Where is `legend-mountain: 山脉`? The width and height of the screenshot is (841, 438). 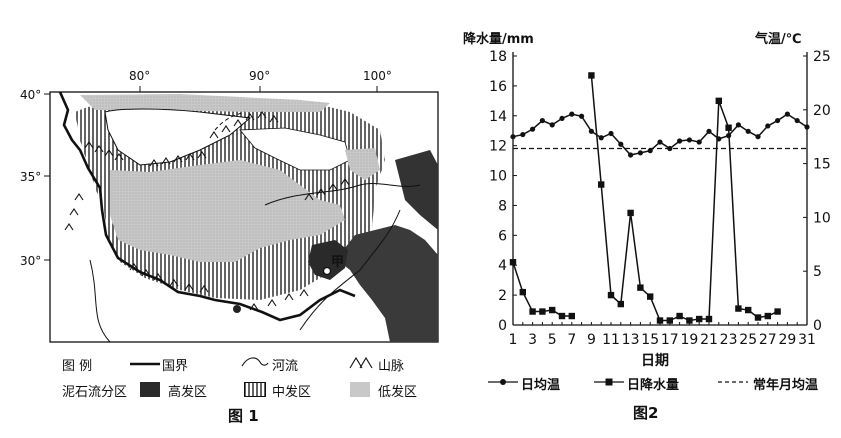
legend-mountain: 山脉 is located at coordinates (391, 366).